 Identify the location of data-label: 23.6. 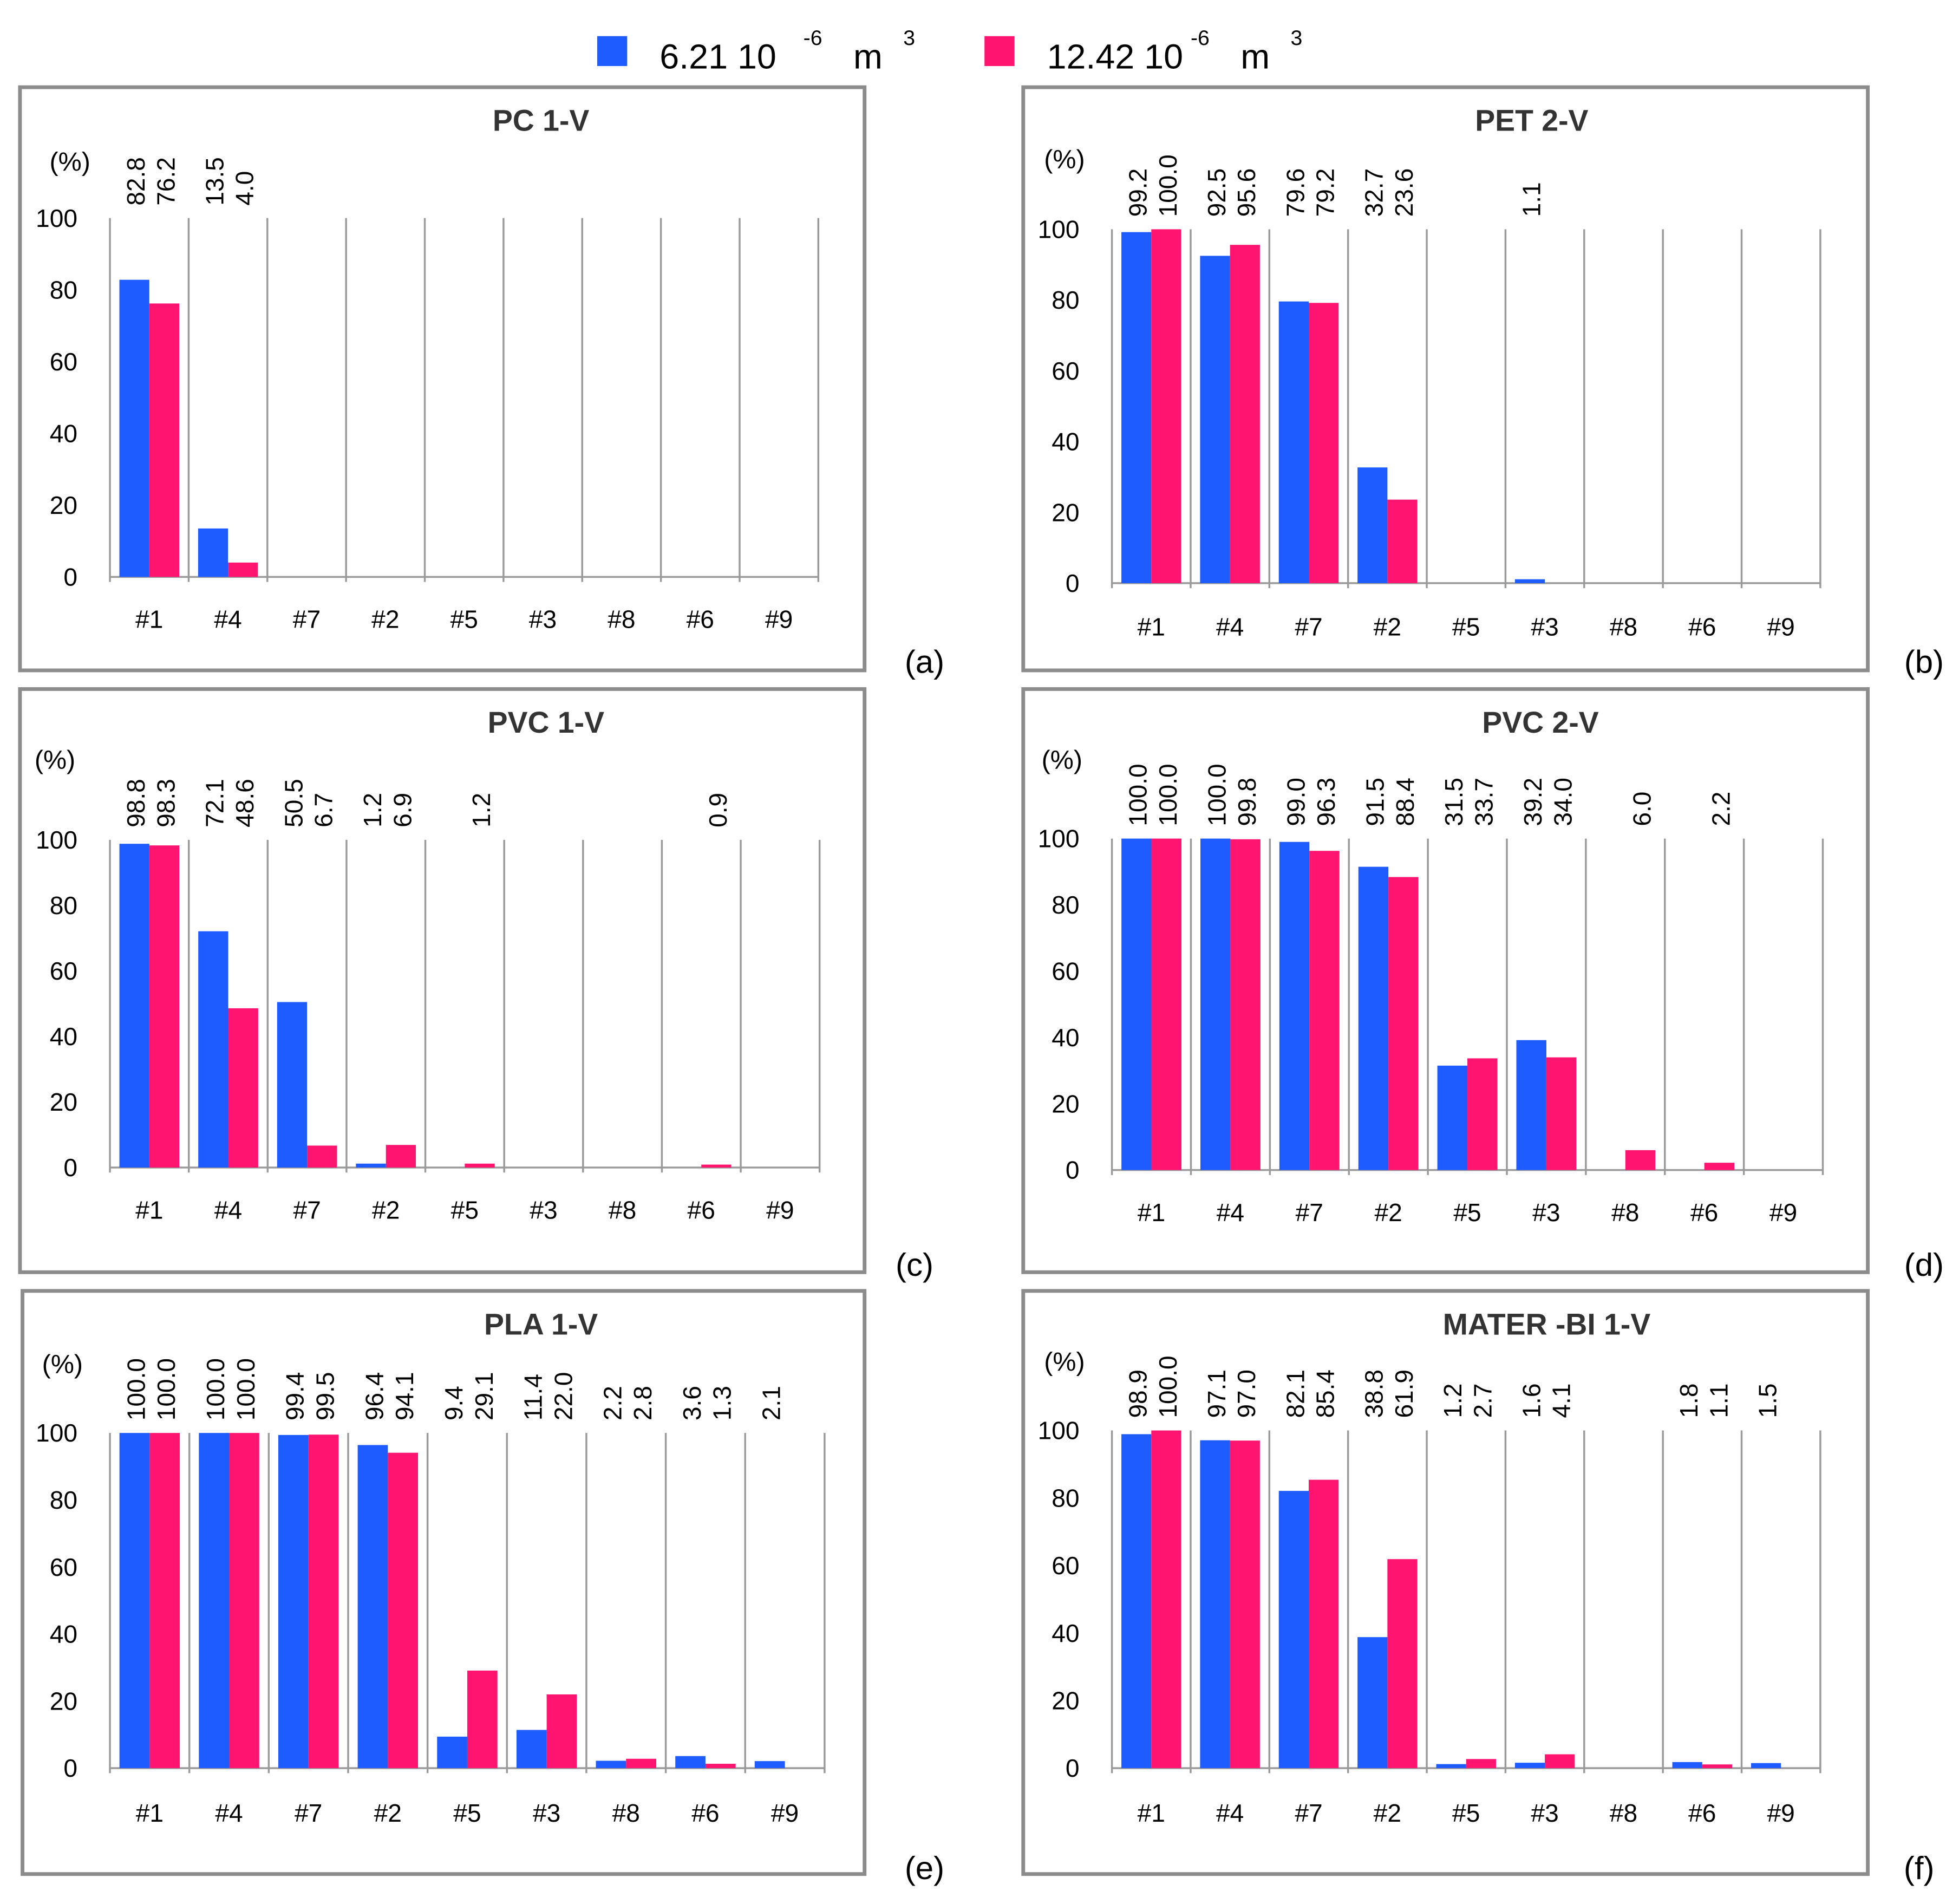
(1404, 193).